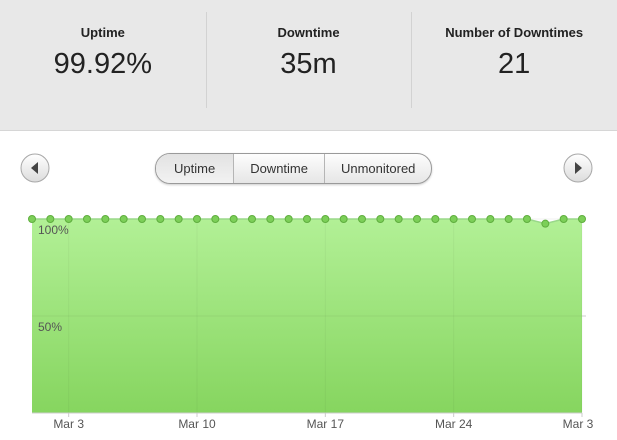  What do you see at coordinates (50, 327) in the screenshot?
I see `y-tick-label: 50%` at bounding box center [50, 327].